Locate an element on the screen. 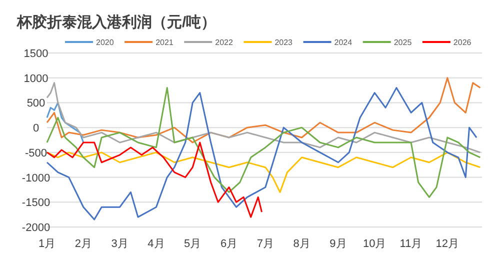  y-tick-label: 0 is located at coordinates (36, 128).